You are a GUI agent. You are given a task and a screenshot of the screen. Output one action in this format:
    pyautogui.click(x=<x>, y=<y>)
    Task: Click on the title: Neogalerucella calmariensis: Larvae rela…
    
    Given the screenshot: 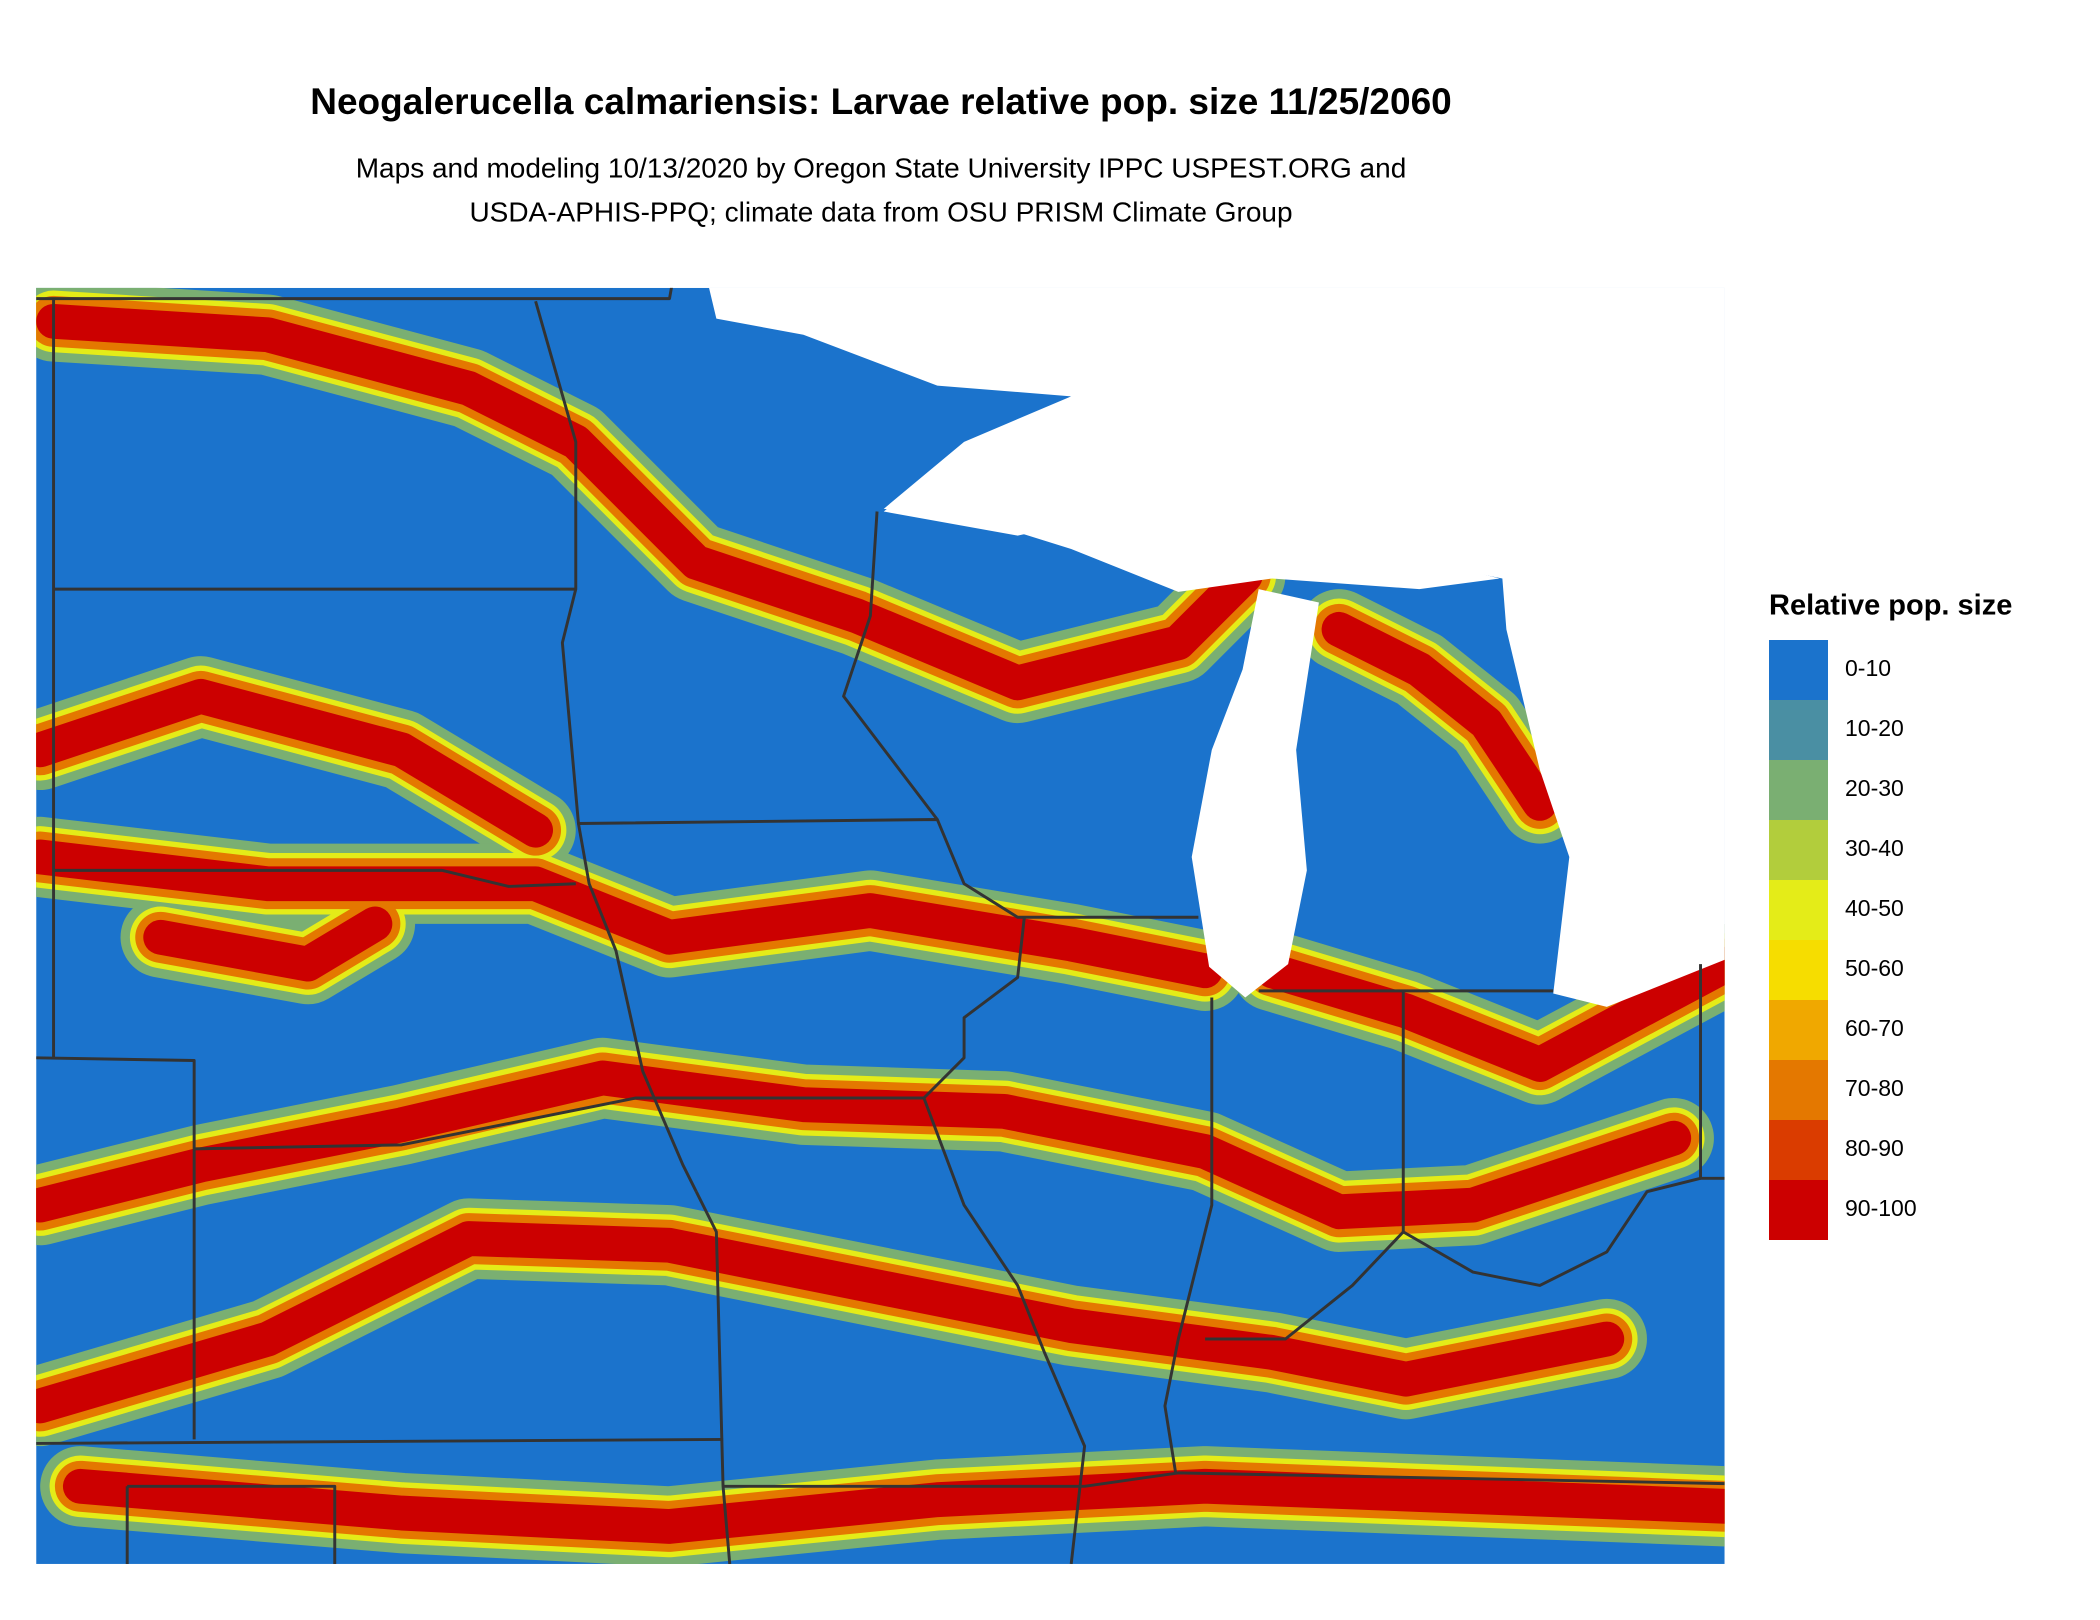 What is the action you would take?
    pyautogui.click(x=881, y=101)
    